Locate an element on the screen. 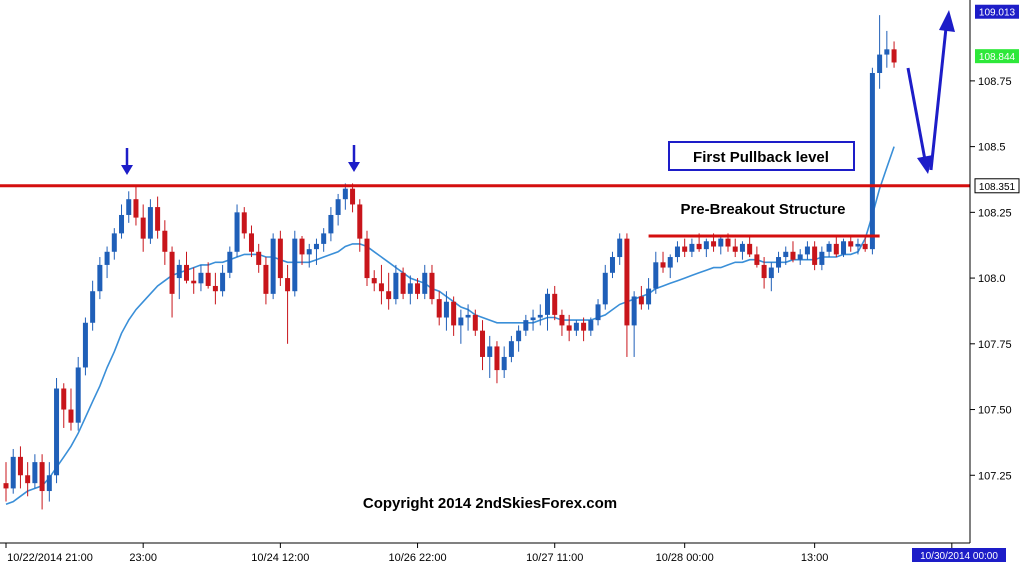 The width and height of the screenshot is (1024, 564). rally-arrow-shaft is located at coordinates (938, 99).